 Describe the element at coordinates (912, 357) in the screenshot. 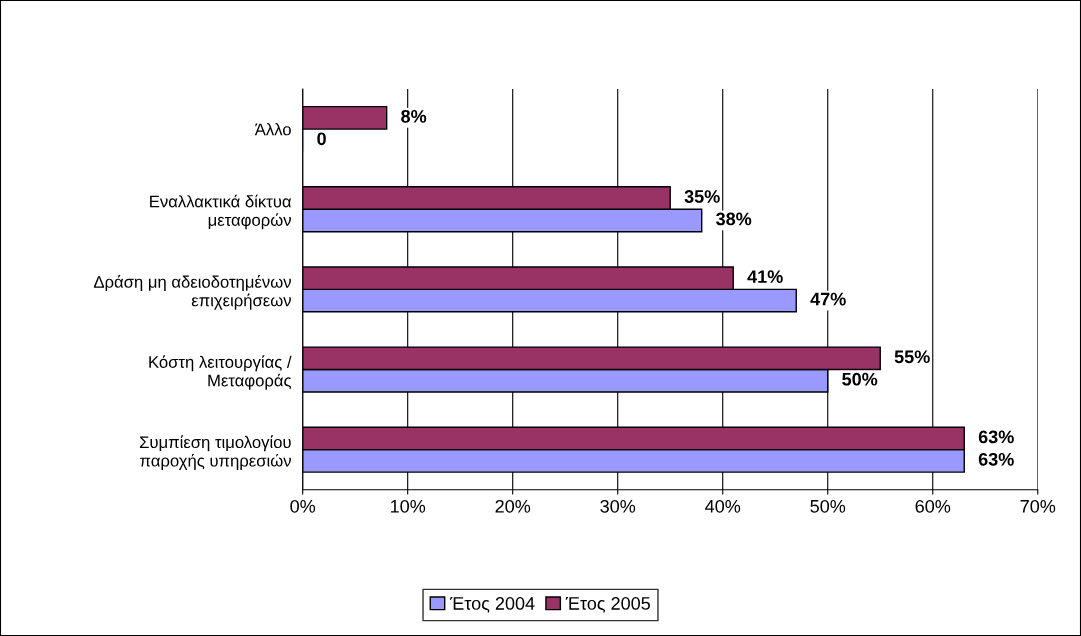

I see `data-label: 55%` at that location.